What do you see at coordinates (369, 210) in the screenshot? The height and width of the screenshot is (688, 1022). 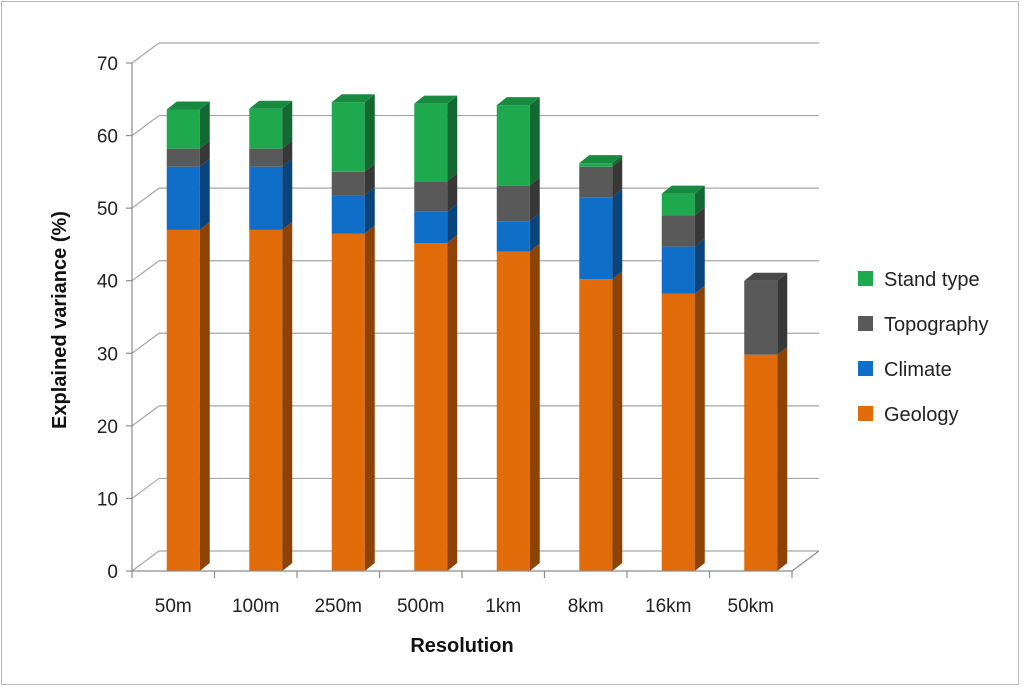 I see `bar-250m-climate-side` at bounding box center [369, 210].